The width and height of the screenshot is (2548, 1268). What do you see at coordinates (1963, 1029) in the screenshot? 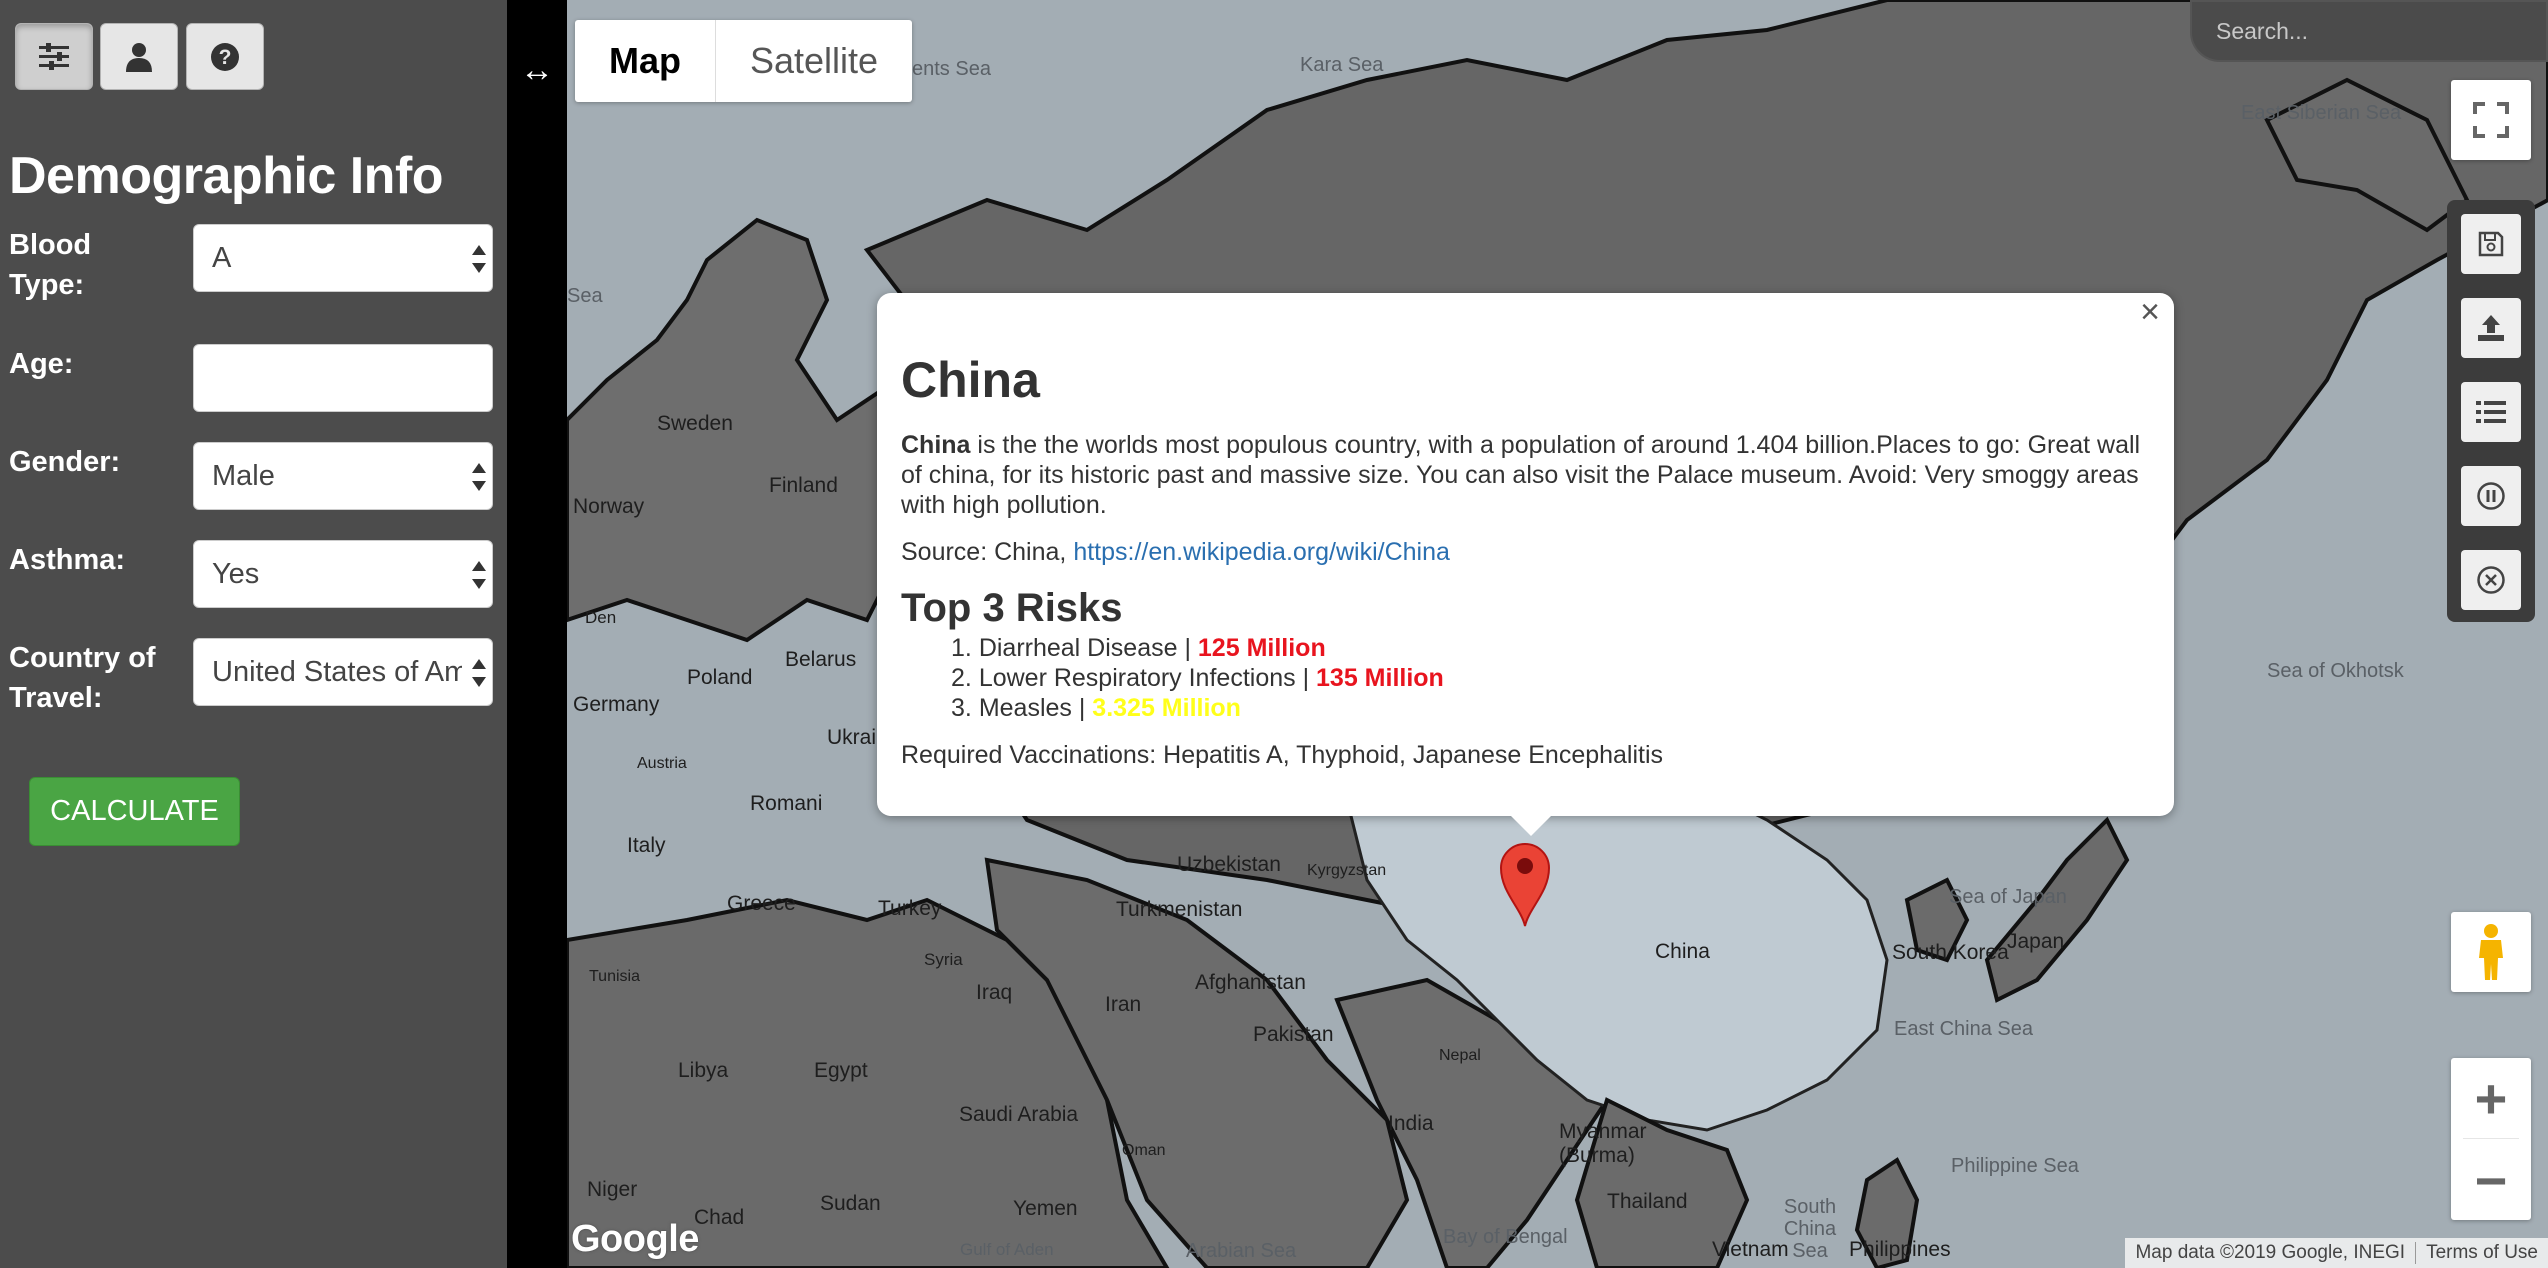
I see `map-label: East China Sea` at bounding box center [1963, 1029].